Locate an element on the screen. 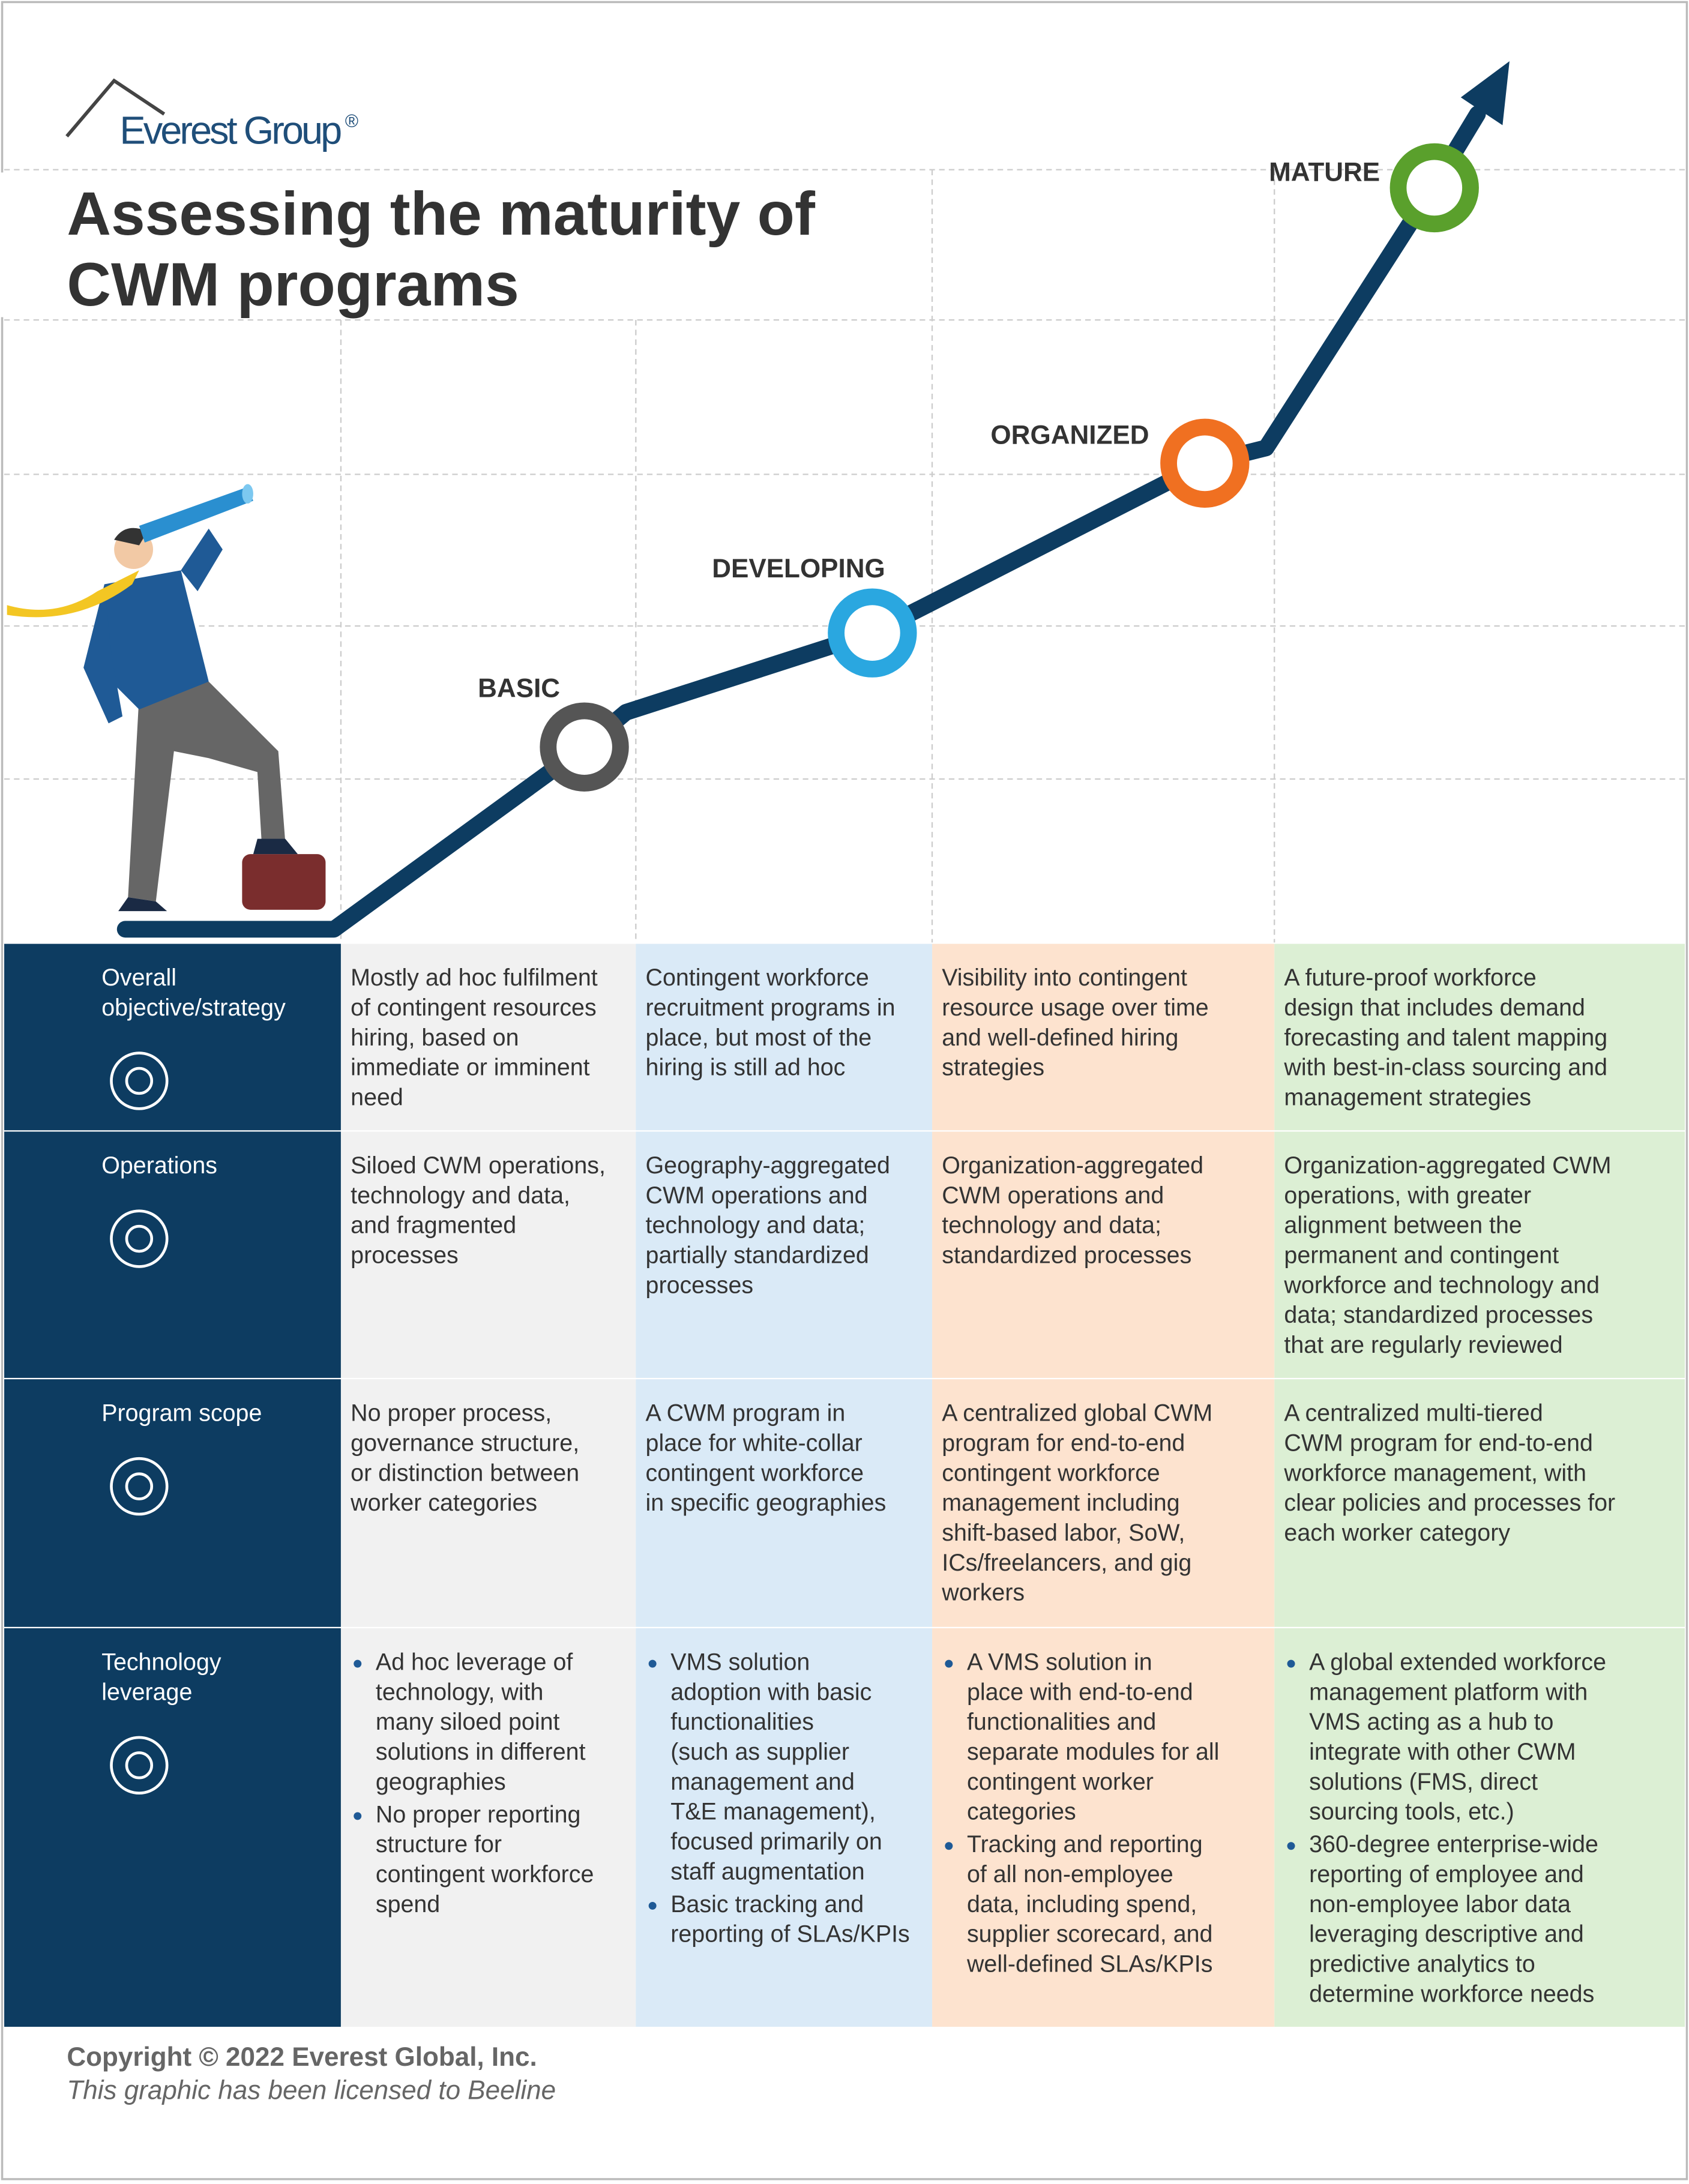  row-header: leverage is located at coordinates (146, 1692).